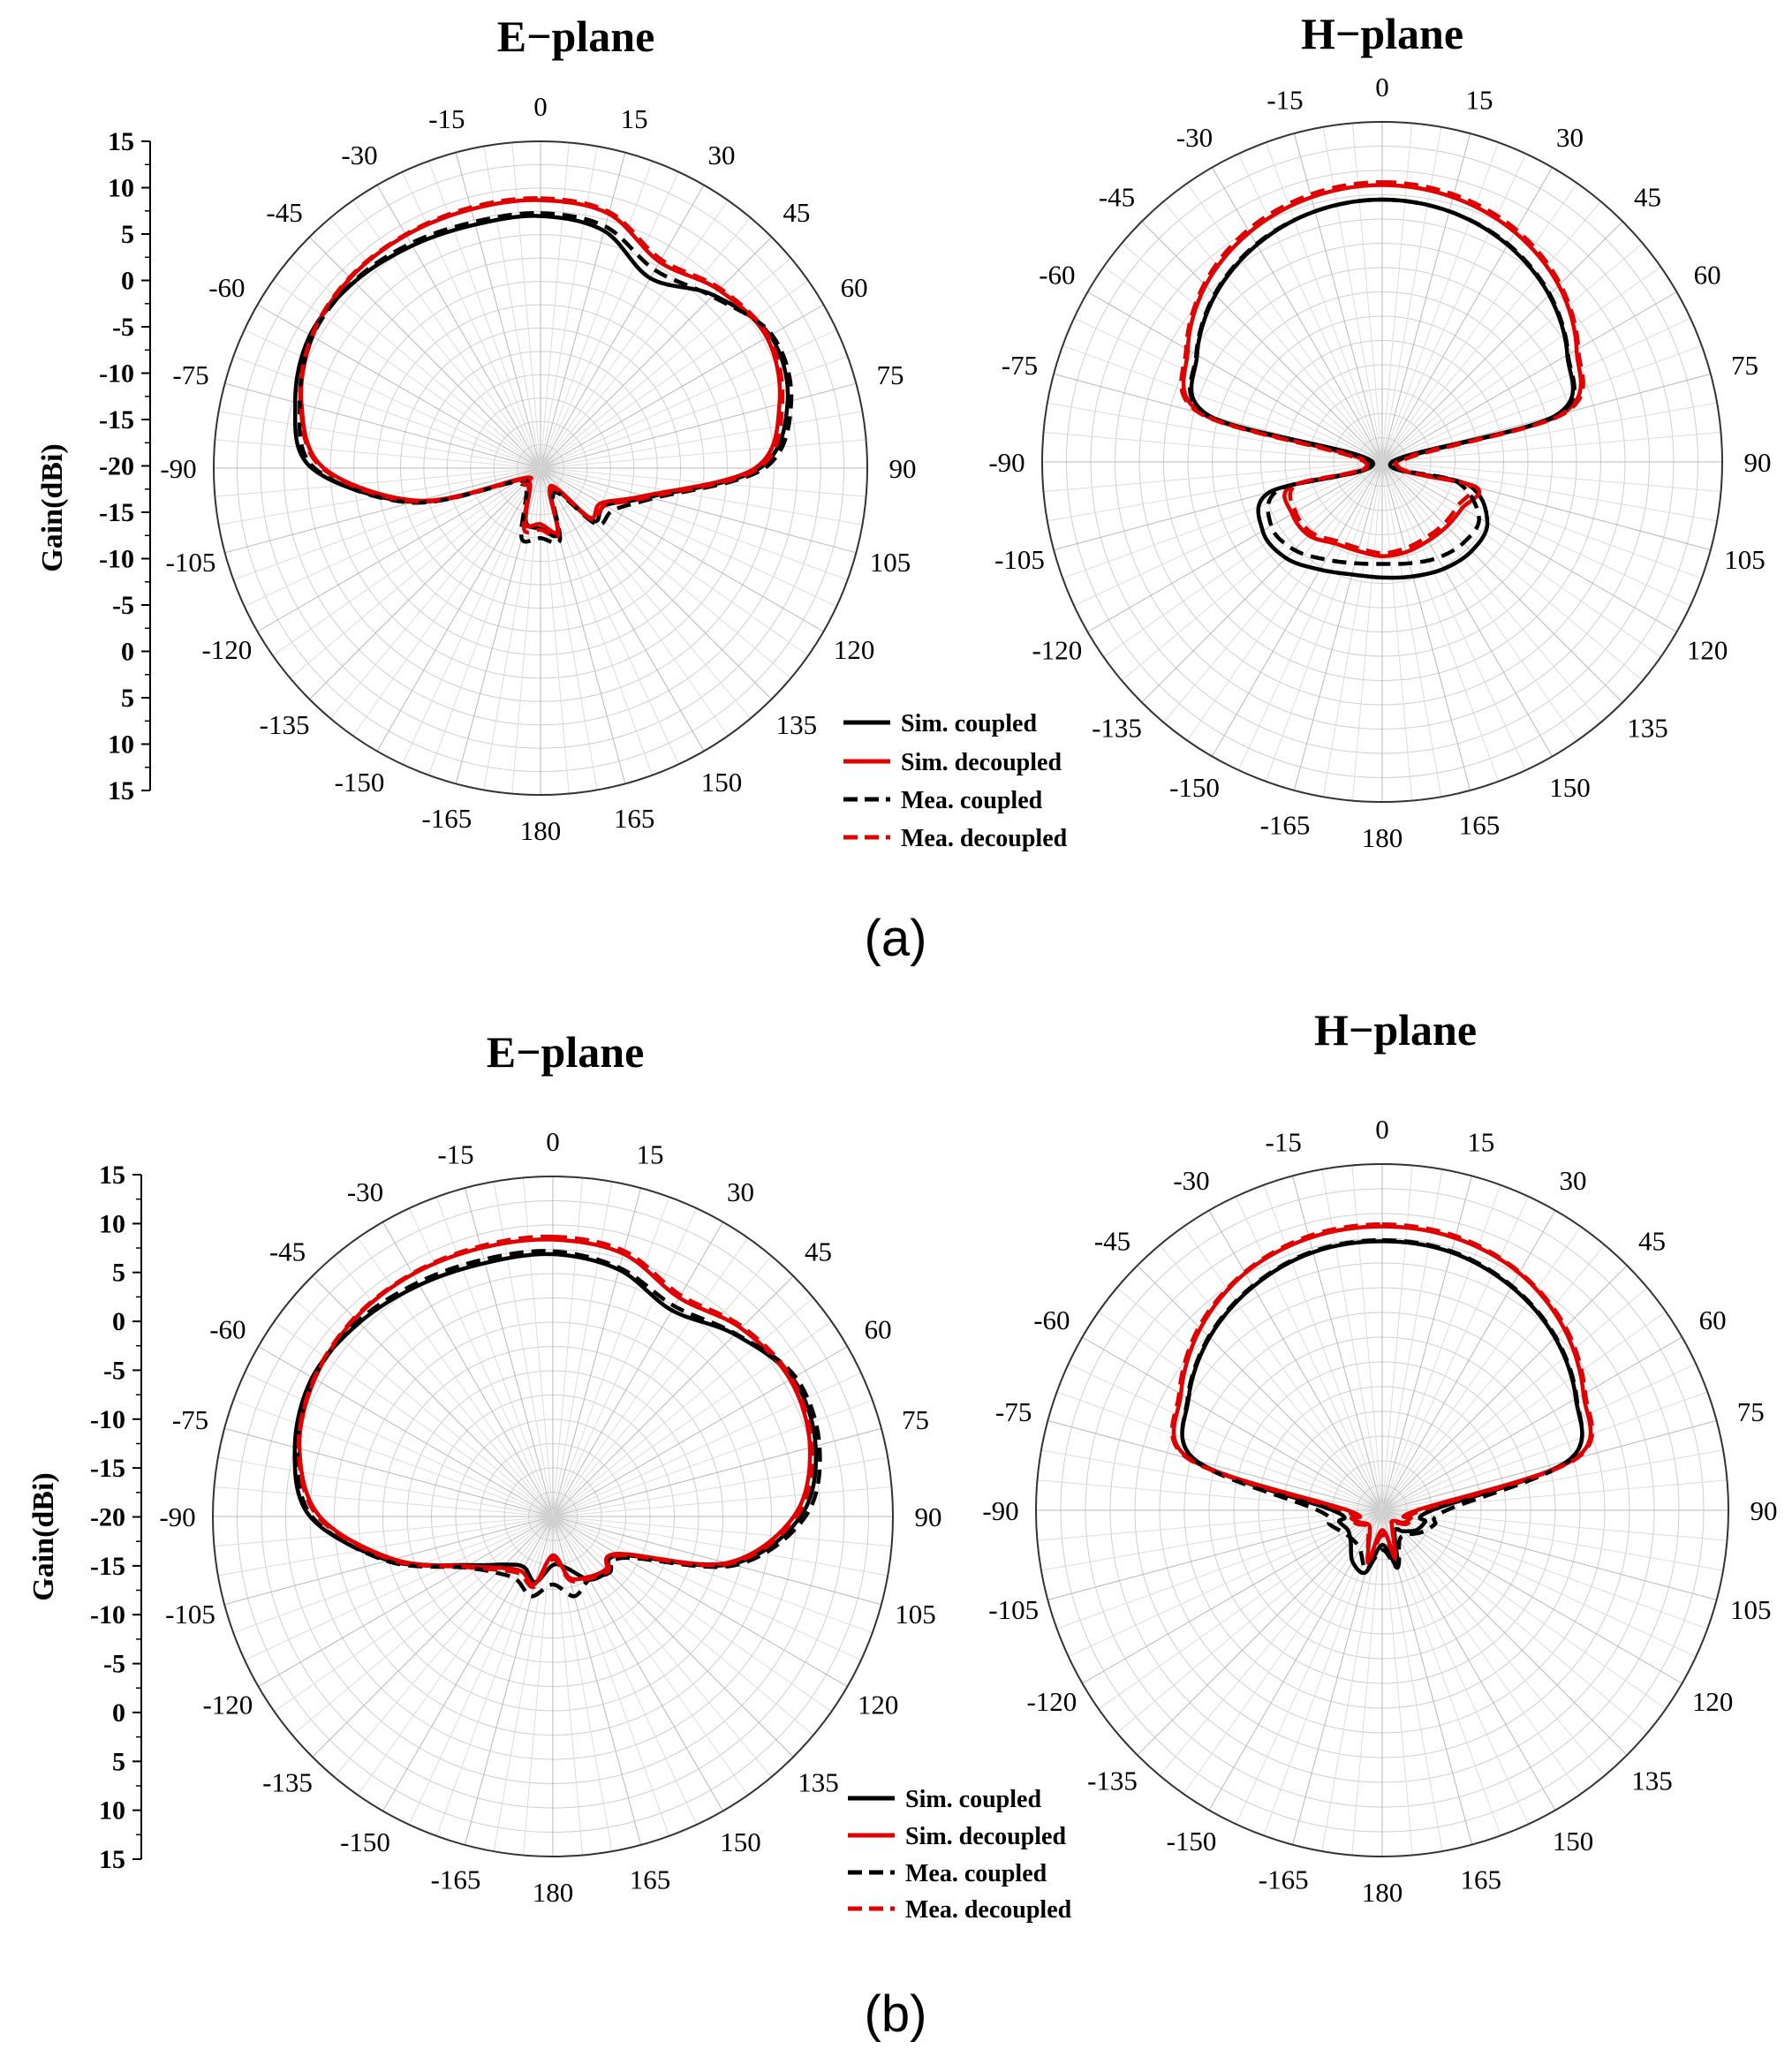 The height and width of the screenshot is (2057, 1792). What do you see at coordinates (1652, 1781) in the screenshot?
I see `angle-tick-label: 135` at bounding box center [1652, 1781].